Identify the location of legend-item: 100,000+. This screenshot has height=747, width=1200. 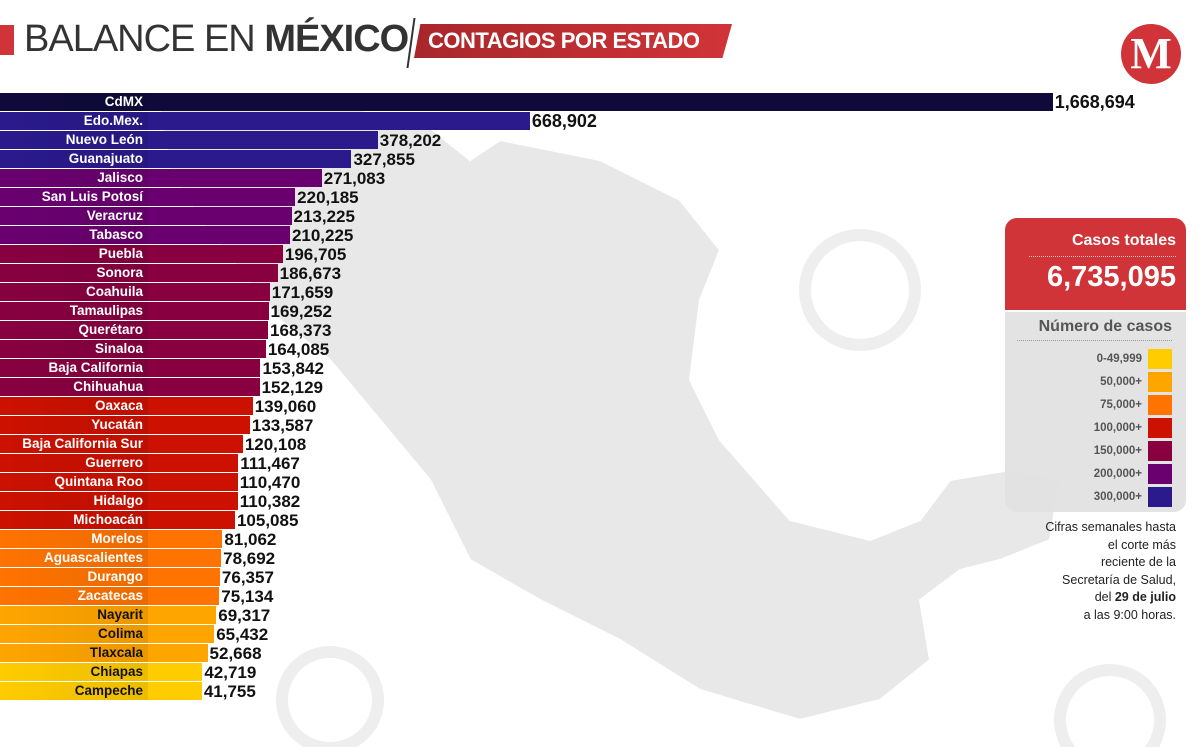
(1094, 427).